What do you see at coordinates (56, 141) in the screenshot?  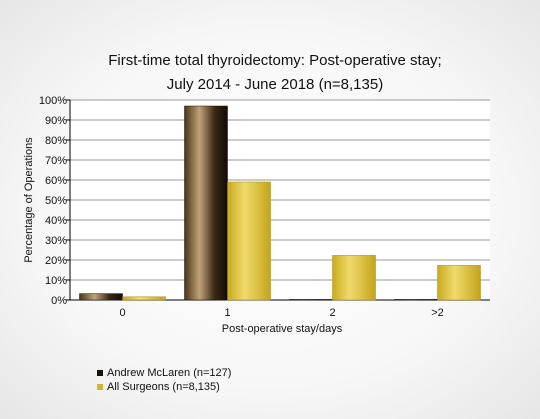 I see `y-tick-label-8: 80%` at bounding box center [56, 141].